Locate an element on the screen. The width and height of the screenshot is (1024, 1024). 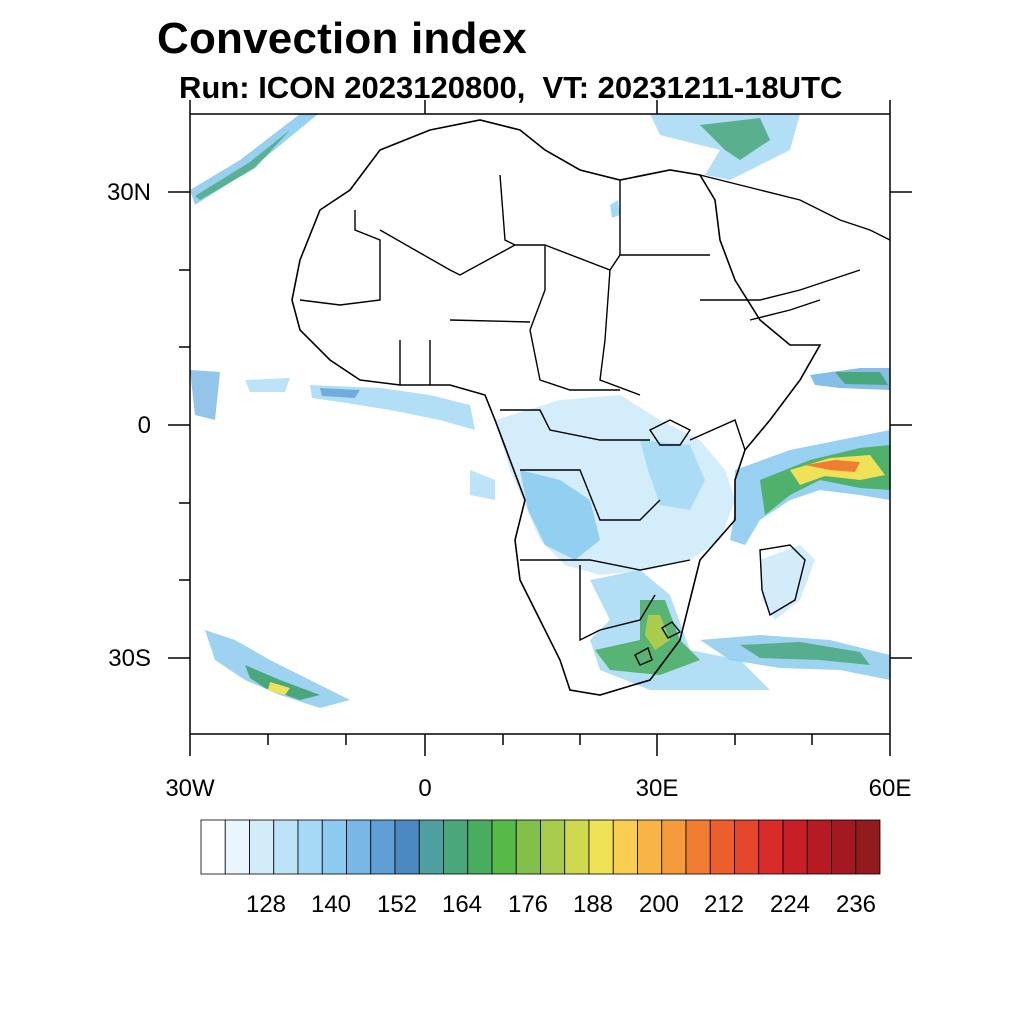
map-title: Convection index is located at coordinates (342, 38).